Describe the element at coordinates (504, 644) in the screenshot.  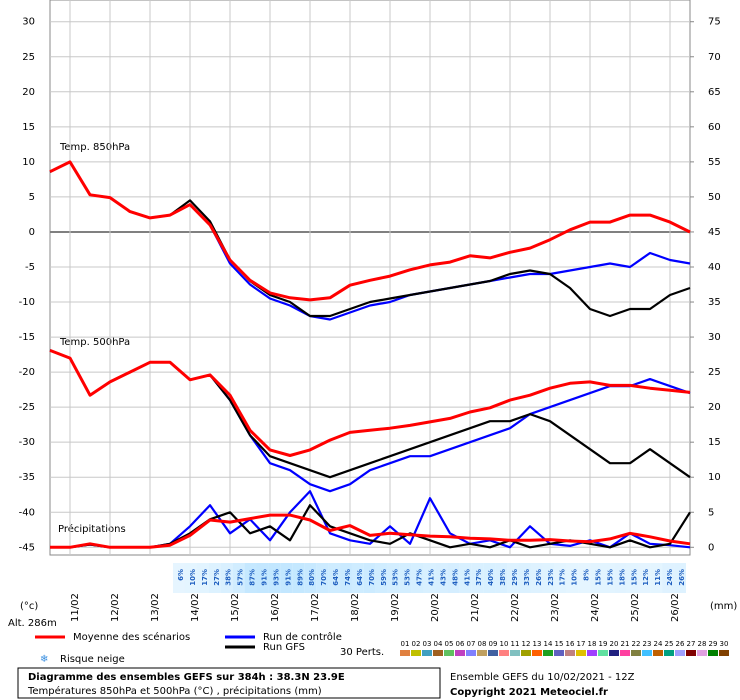
I see `perturbation-label: 10` at that location.